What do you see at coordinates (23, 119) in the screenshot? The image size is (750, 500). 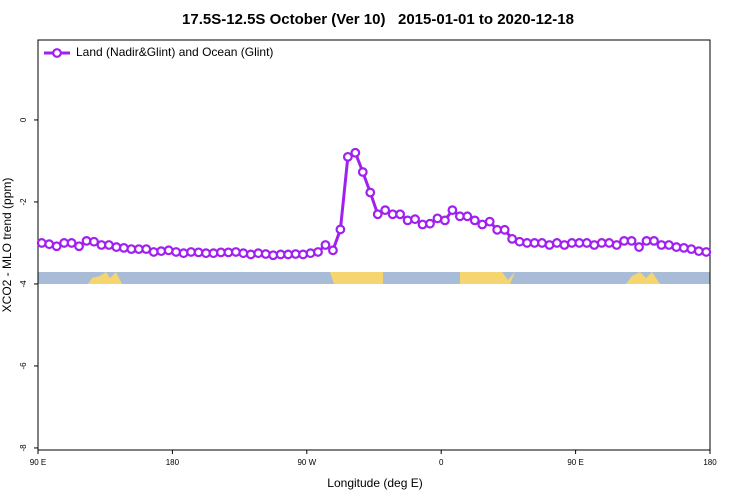 I see `y-tick-label: 0` at bounding box center [23, 119].